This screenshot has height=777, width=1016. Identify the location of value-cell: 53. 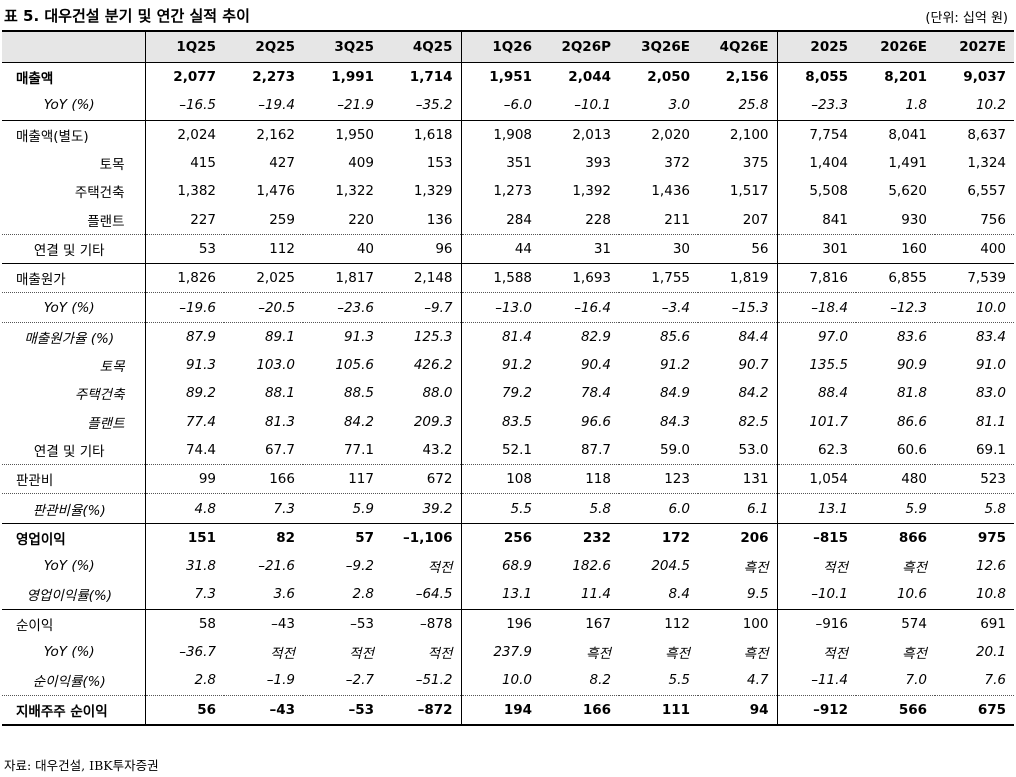
(184, 249).